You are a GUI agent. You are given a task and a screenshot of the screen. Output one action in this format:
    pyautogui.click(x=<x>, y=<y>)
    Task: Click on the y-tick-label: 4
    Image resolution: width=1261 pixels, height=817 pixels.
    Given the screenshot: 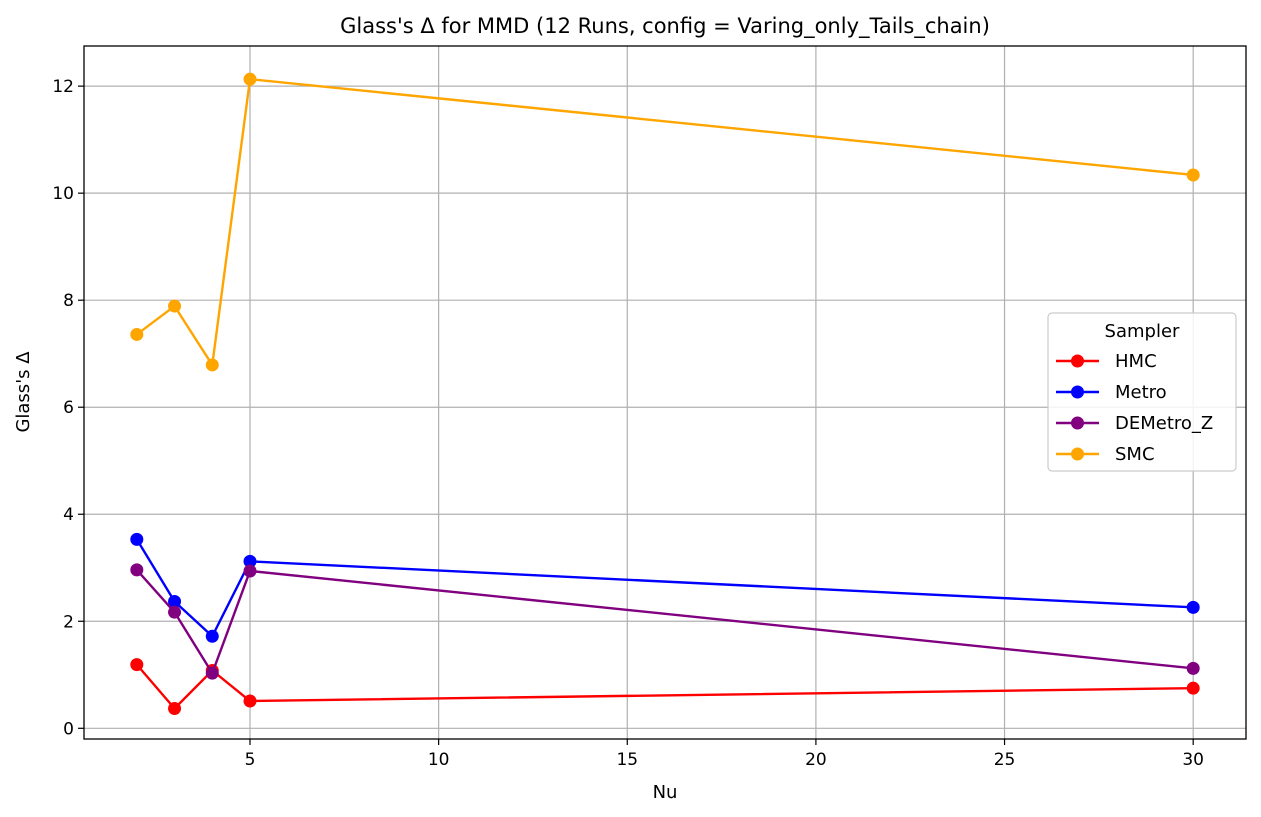 What is the action you would take?
    pyautogui.click(x=68, y=515)
    